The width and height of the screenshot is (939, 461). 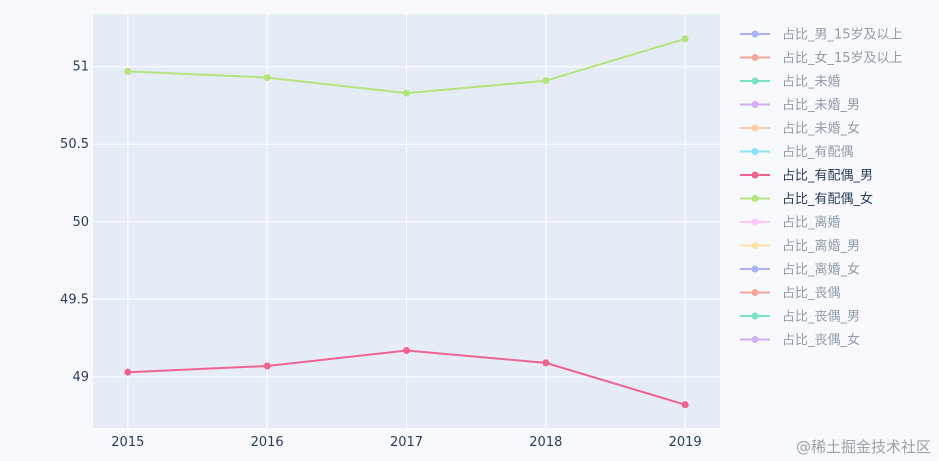 I want to click on x-tick-label: 2017, so click(x=406, y=442).